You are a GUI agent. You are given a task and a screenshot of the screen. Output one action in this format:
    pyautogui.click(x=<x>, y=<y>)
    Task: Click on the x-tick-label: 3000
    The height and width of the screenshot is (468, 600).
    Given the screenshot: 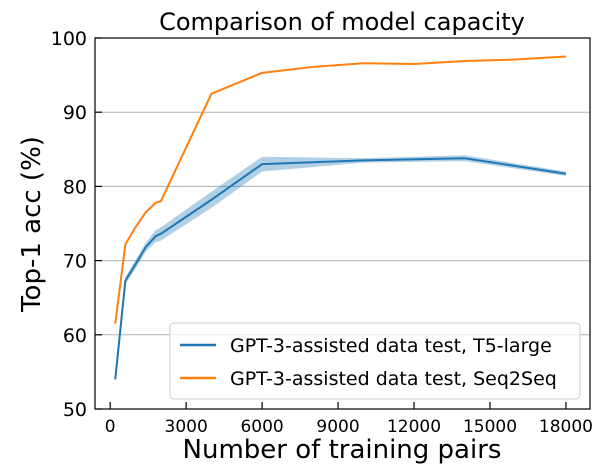 What is the action you would take?
    pyautogui.click(x=186, y=427)
    